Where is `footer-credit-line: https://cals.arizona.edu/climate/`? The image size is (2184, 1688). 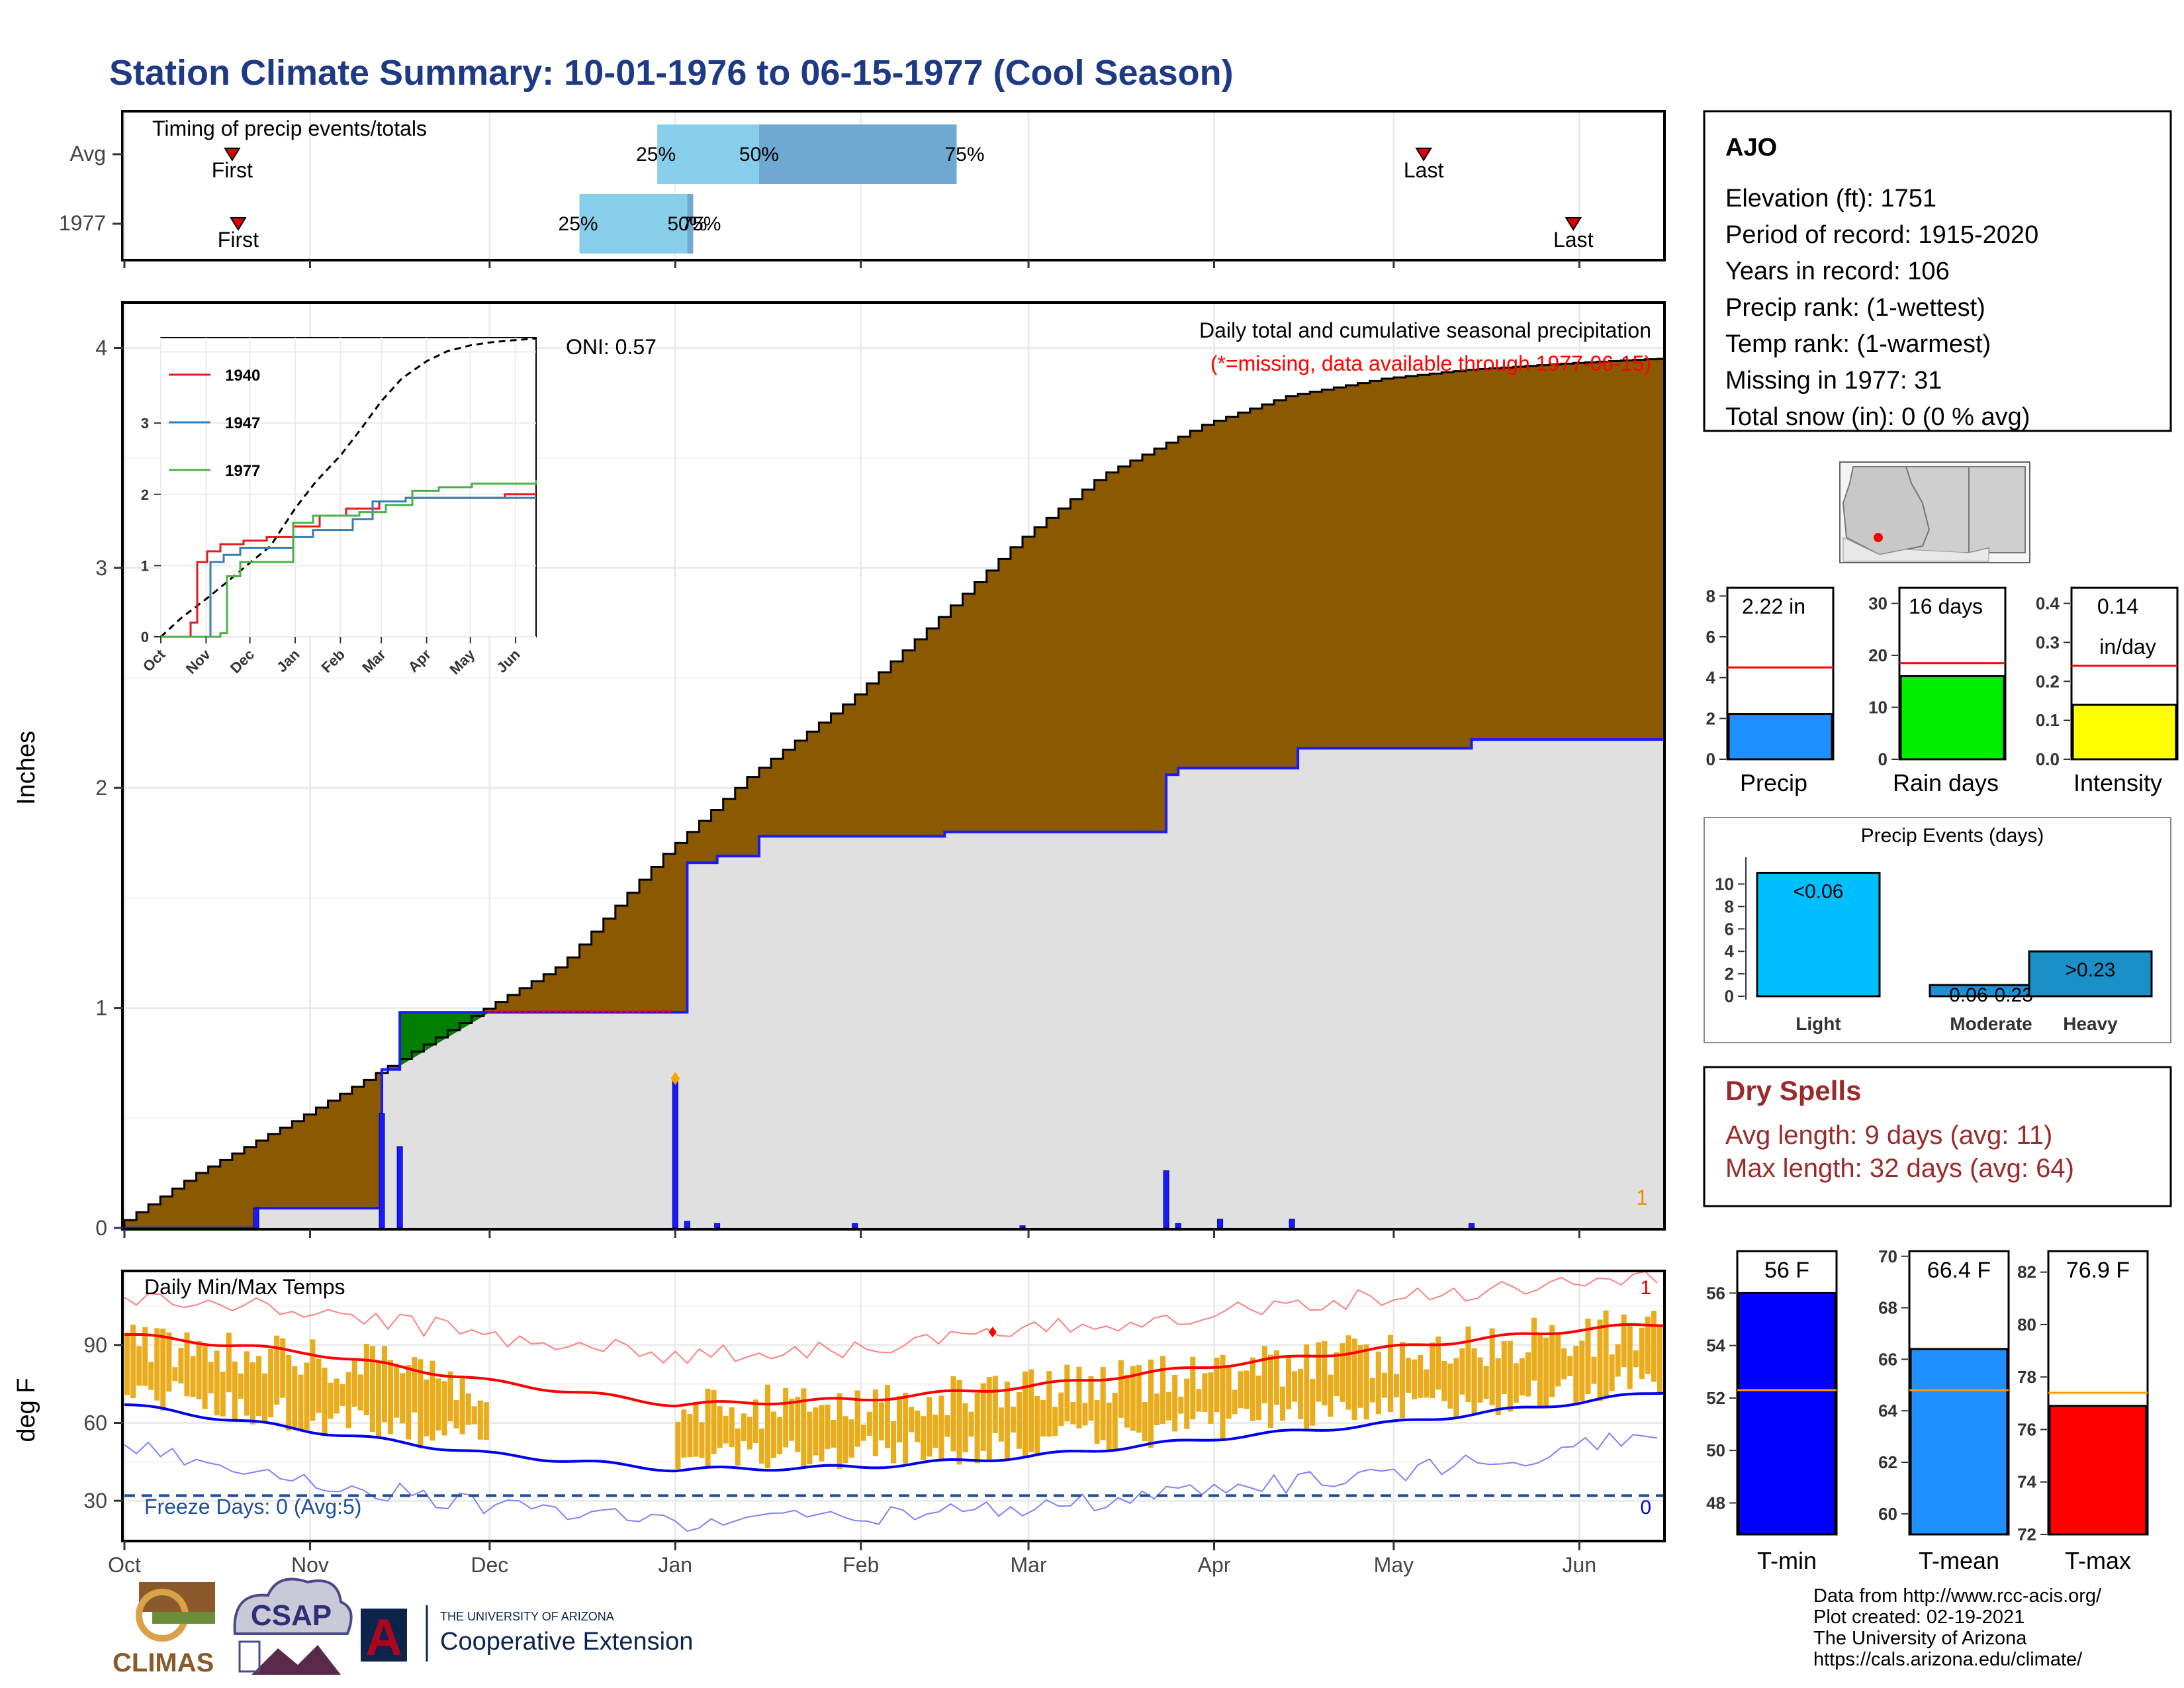 footer-credit-line: https://cals.arizona.edu/climate/ is located at coordinates (1948, 1659).